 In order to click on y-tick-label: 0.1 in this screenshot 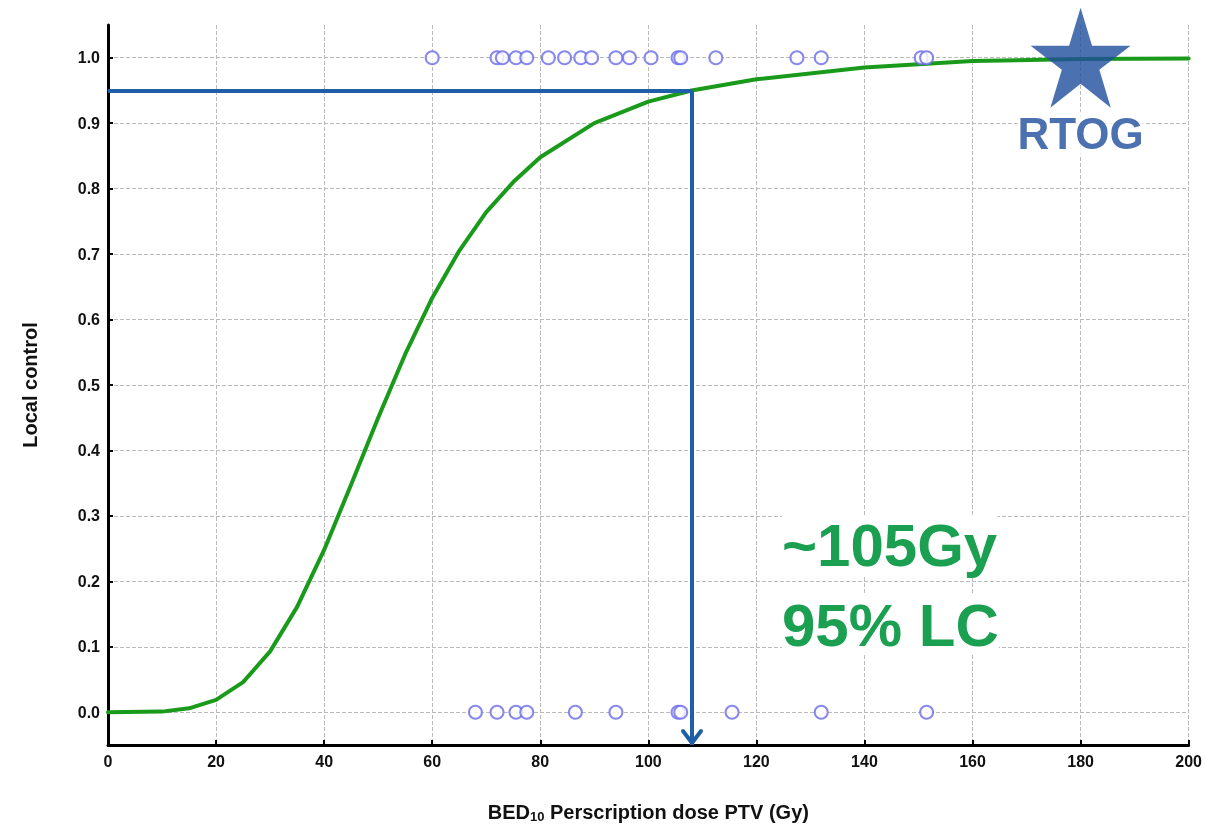, I will do `click(89, 647)`.